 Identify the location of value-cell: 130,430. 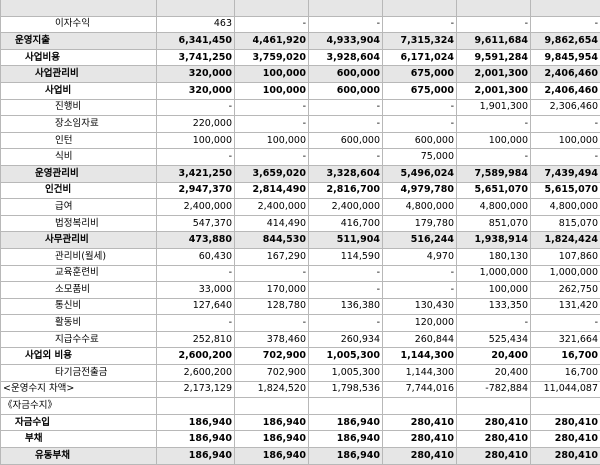
(420, 306).